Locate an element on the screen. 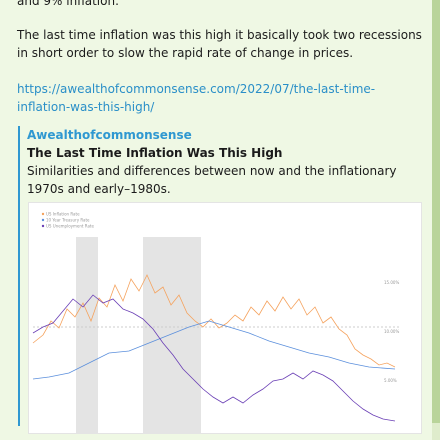 The image size is (440, 440). treasury-line is located at coordinates (214, 350).